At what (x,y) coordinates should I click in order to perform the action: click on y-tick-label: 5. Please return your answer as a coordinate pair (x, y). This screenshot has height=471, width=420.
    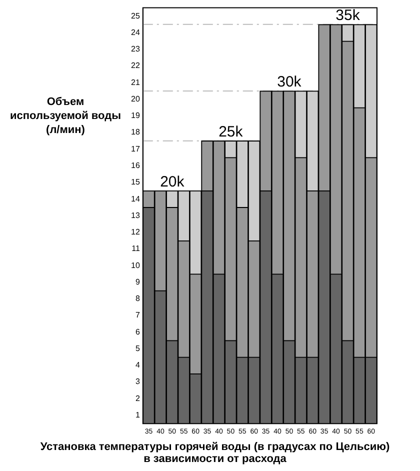
    Looking at the image, I should click on (137, 348).